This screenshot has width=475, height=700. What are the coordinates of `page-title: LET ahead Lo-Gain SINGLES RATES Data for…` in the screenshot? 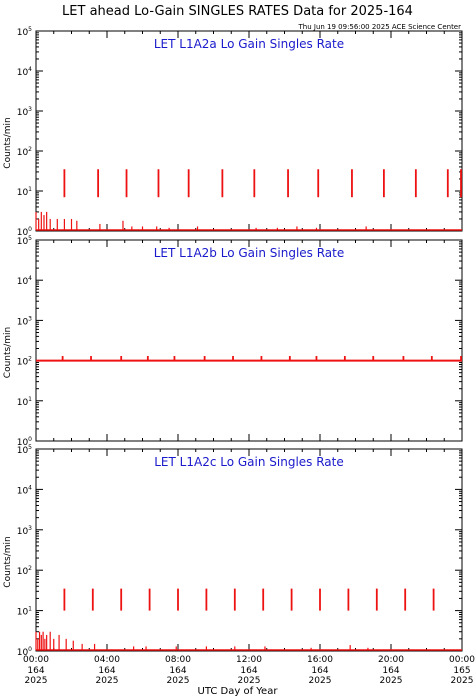 It's located at (237, 11).